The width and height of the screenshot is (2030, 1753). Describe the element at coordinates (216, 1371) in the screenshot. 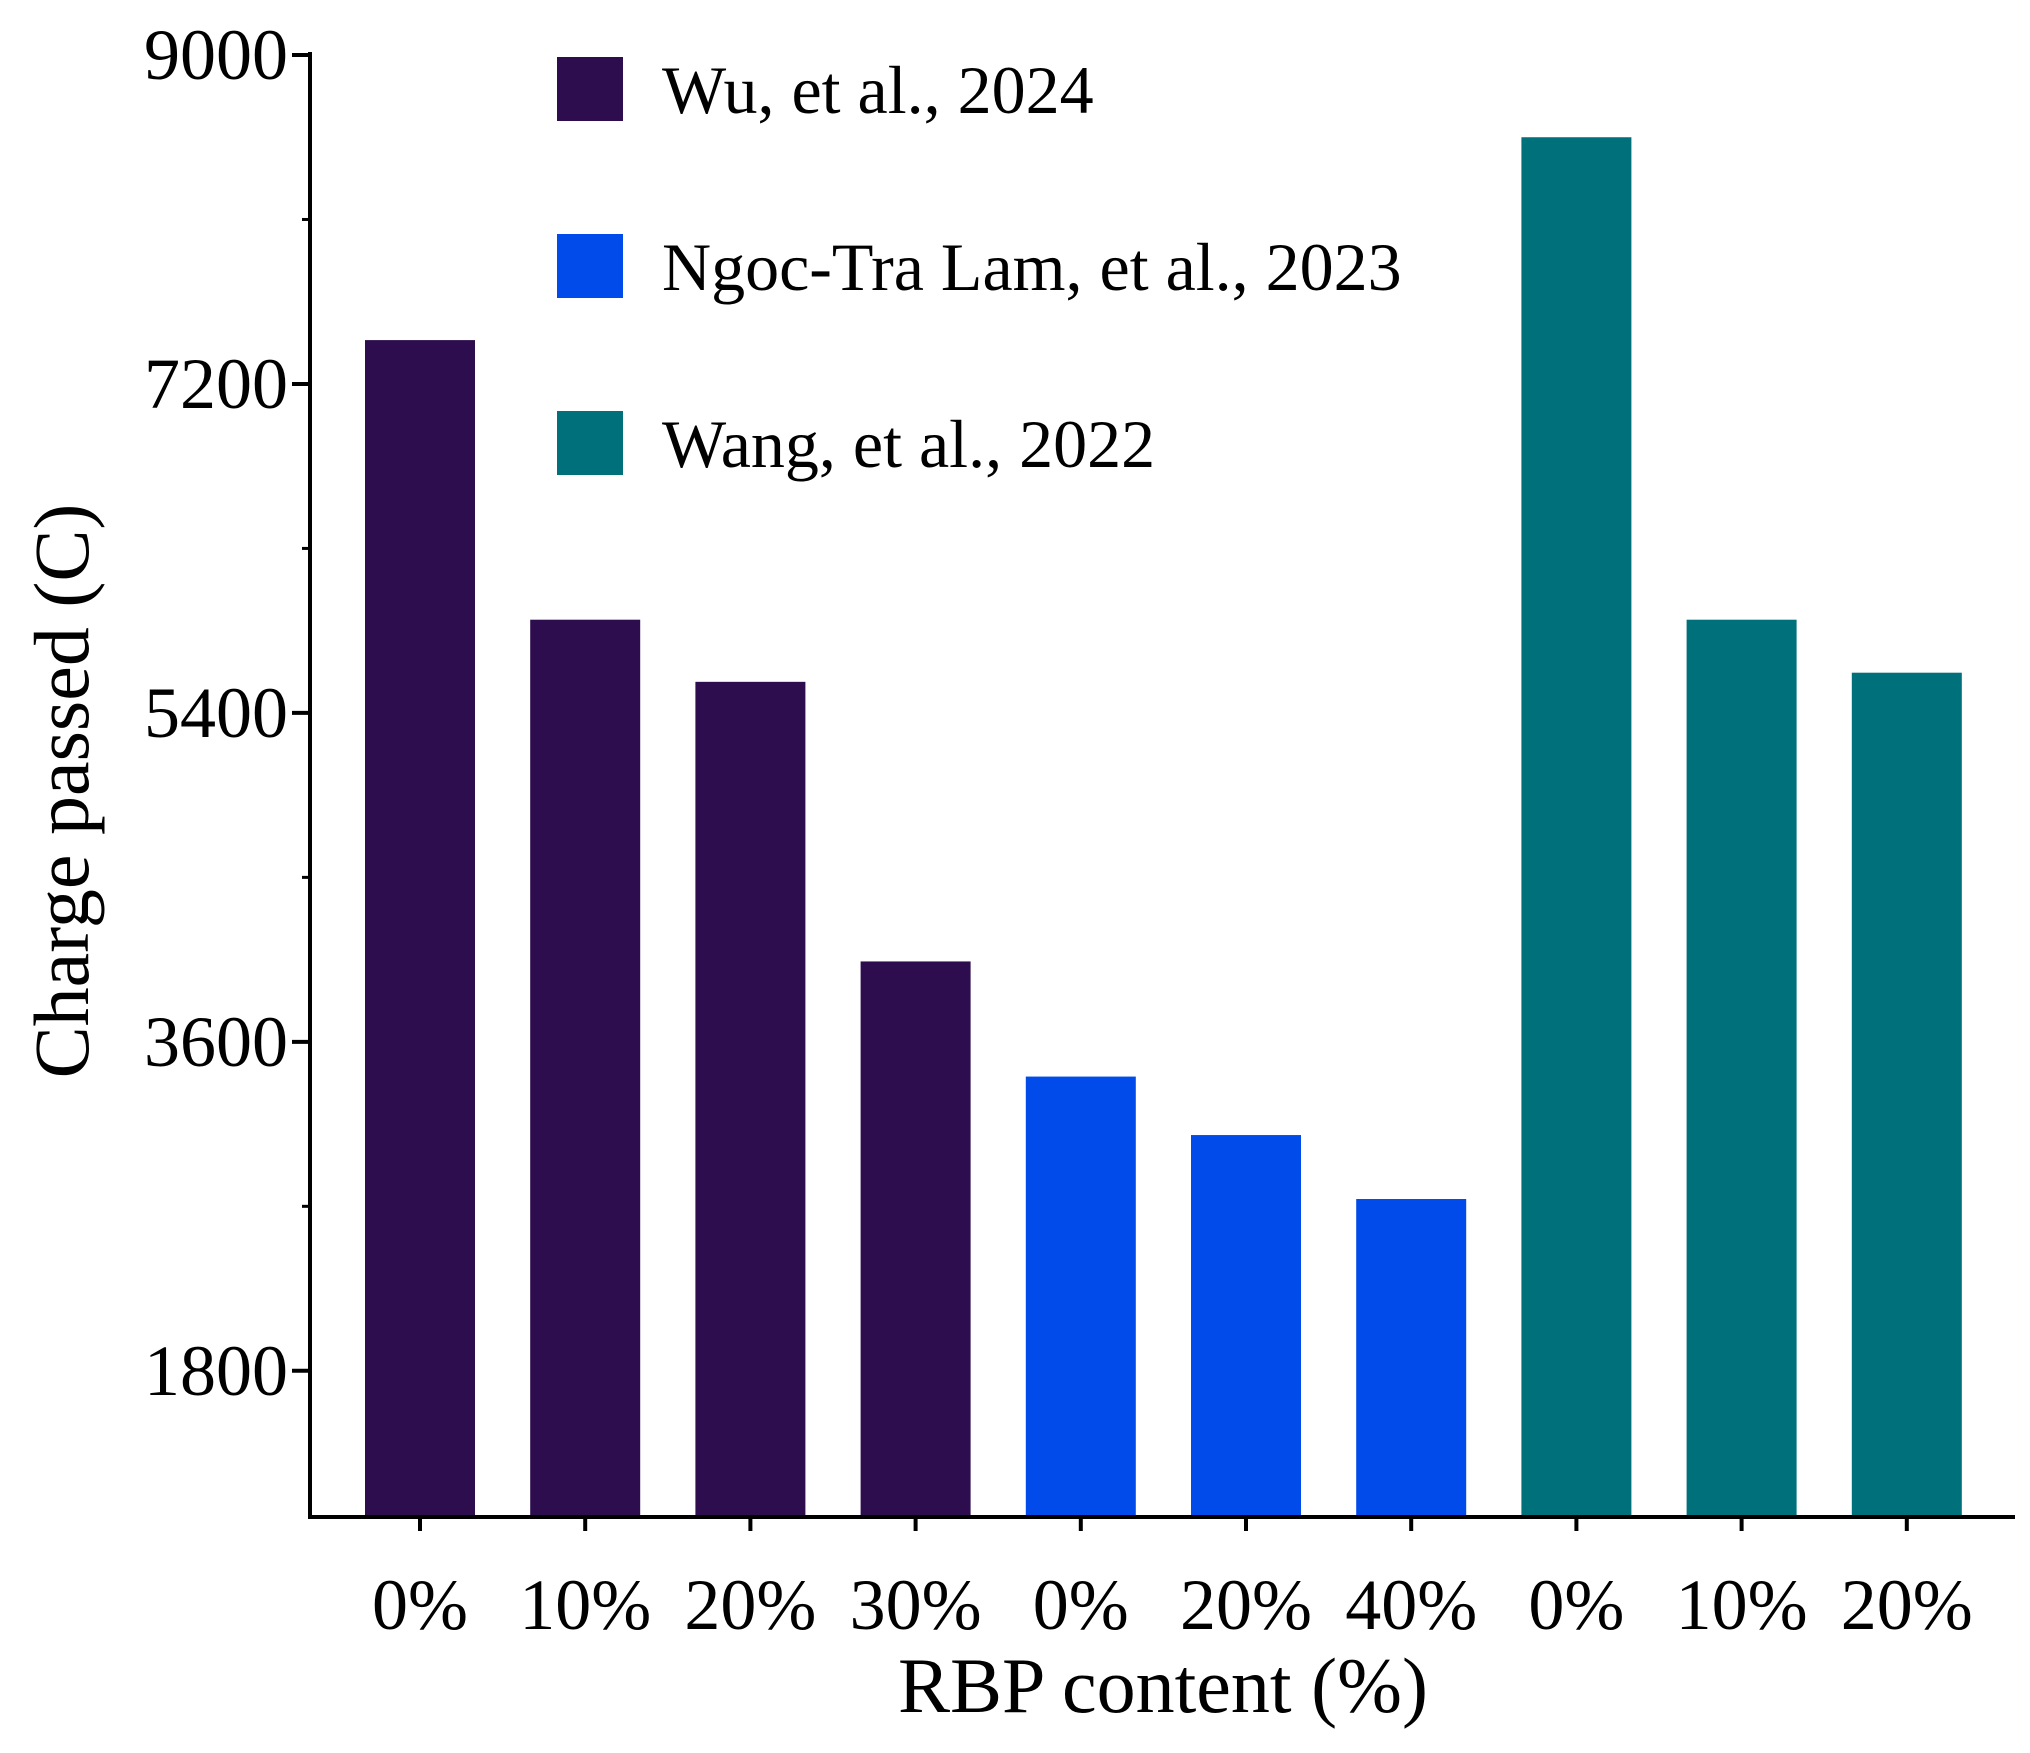

I see `y-tick-label: 1800` at that location.